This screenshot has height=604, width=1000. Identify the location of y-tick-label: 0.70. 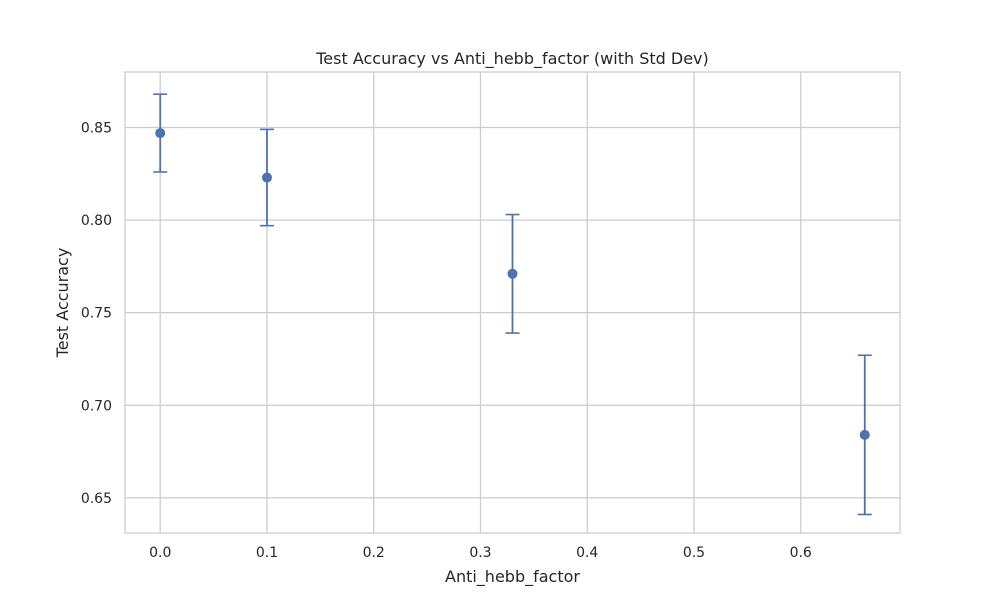
(96, 406).